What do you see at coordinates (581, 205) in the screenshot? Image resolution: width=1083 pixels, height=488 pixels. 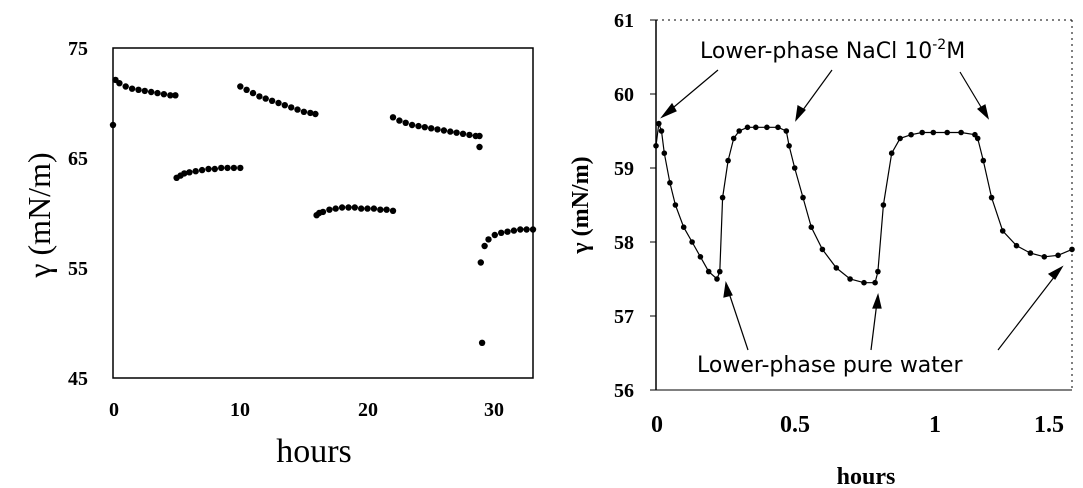 I see `y-axis-label-right: γ (mN/m)` at bounding box center [581, 205].